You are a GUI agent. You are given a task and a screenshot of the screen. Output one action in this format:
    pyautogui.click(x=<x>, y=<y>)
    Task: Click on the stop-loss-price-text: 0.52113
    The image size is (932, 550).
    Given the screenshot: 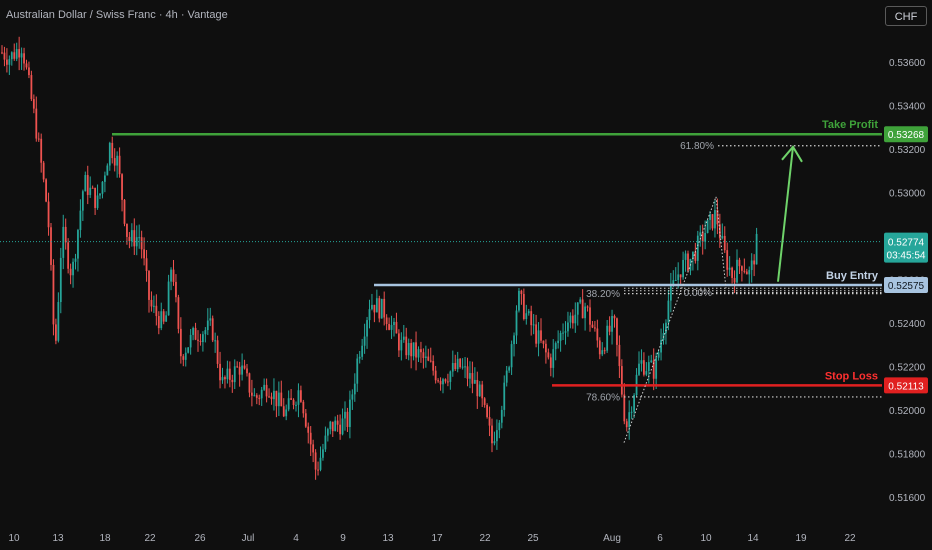 What is the action you would take?
    pyautogui.click(x=906, y=386)
    